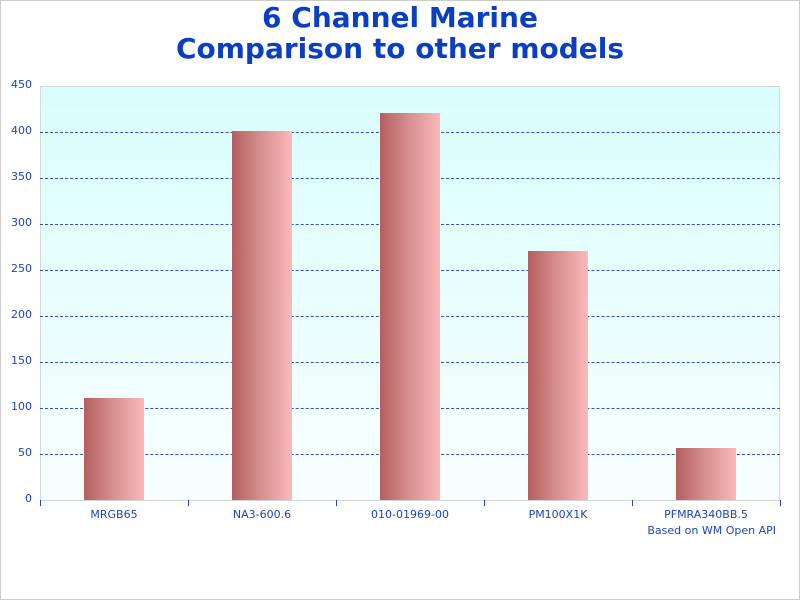 Image resolution: width=800 pixels, height=600 pixels. What do you see at coordinates (28, 498) in the screenshot?
I see `y-tick-label: 0` at bounding box center [28, 498].